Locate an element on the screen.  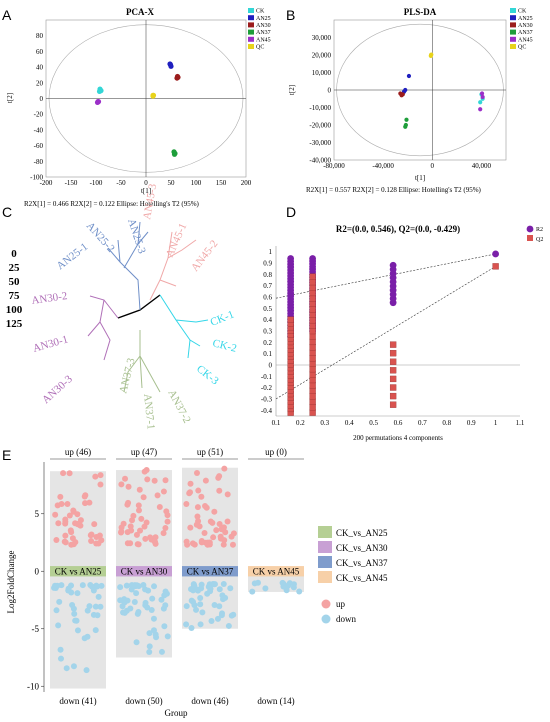
panel-e-xlabel: Group is located at coordinates (176, 713).